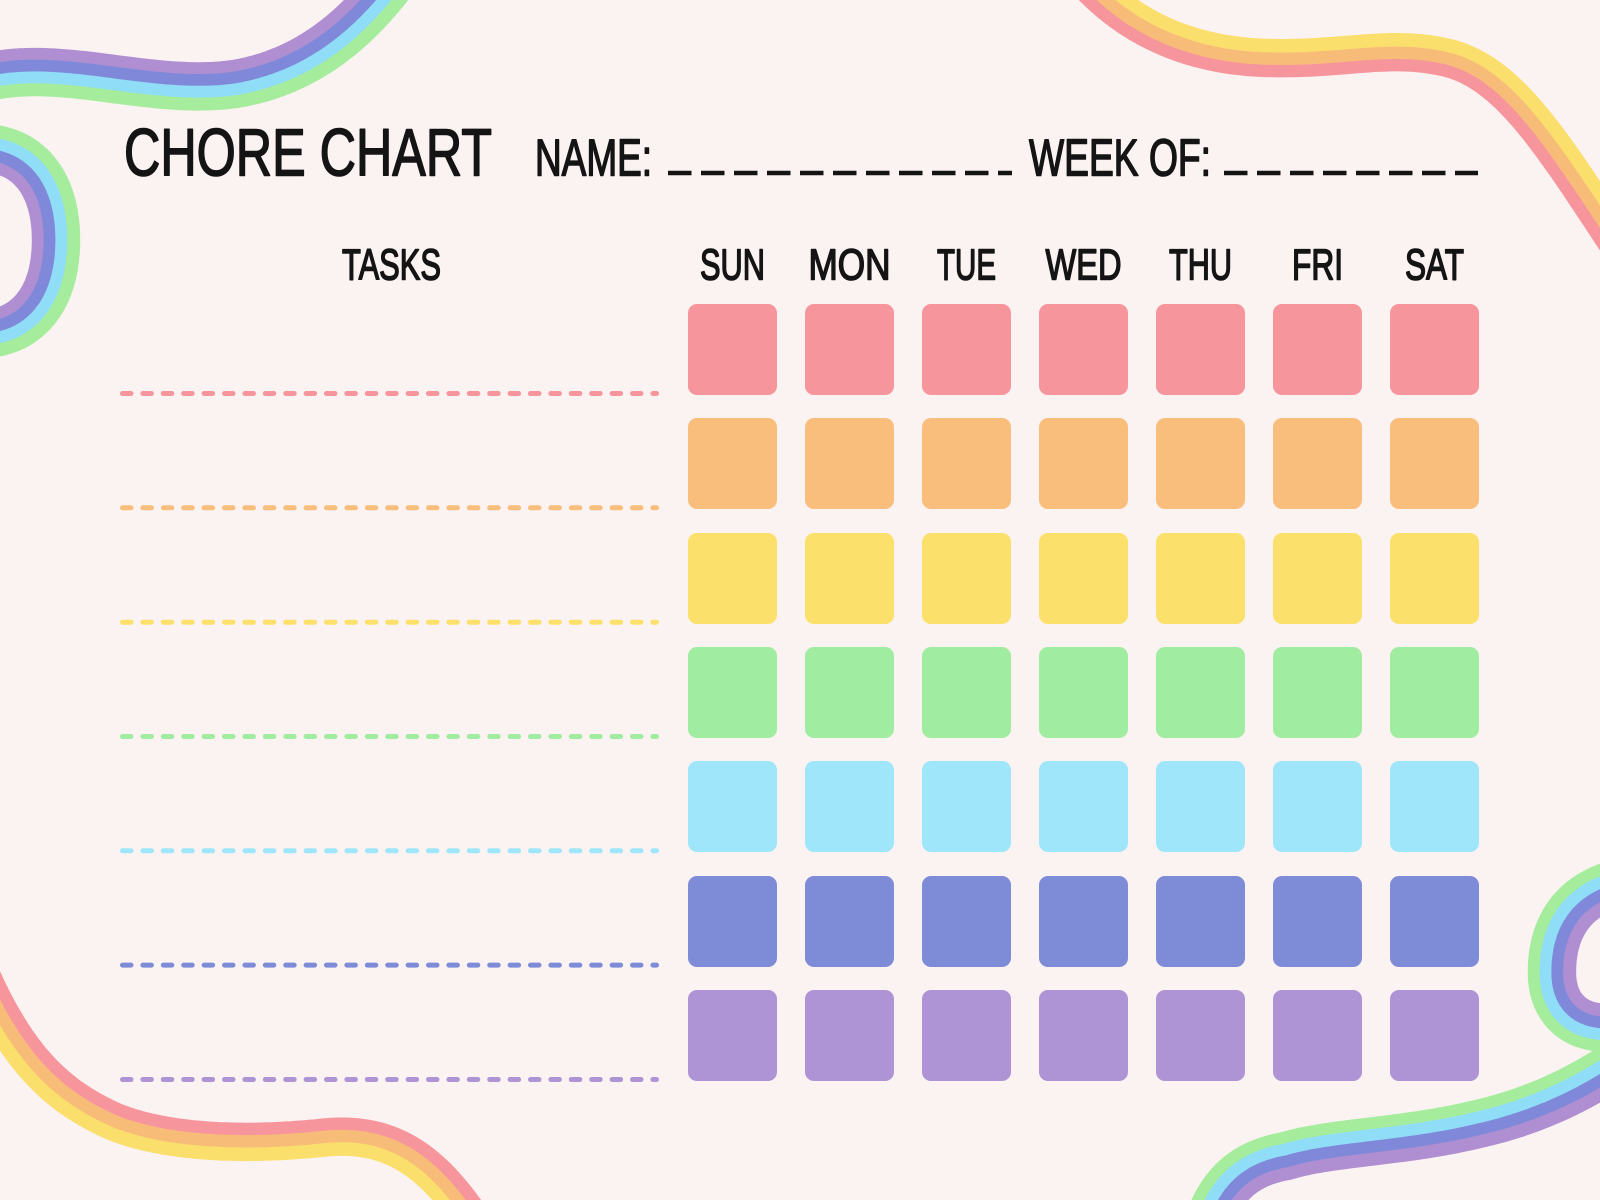 The height and width of the screenshot is (1200, 1600). What do you see at coordinates (1200, 266) in the screenshot?
I see `svg-text: THU` at bounding box center [1200, 266].